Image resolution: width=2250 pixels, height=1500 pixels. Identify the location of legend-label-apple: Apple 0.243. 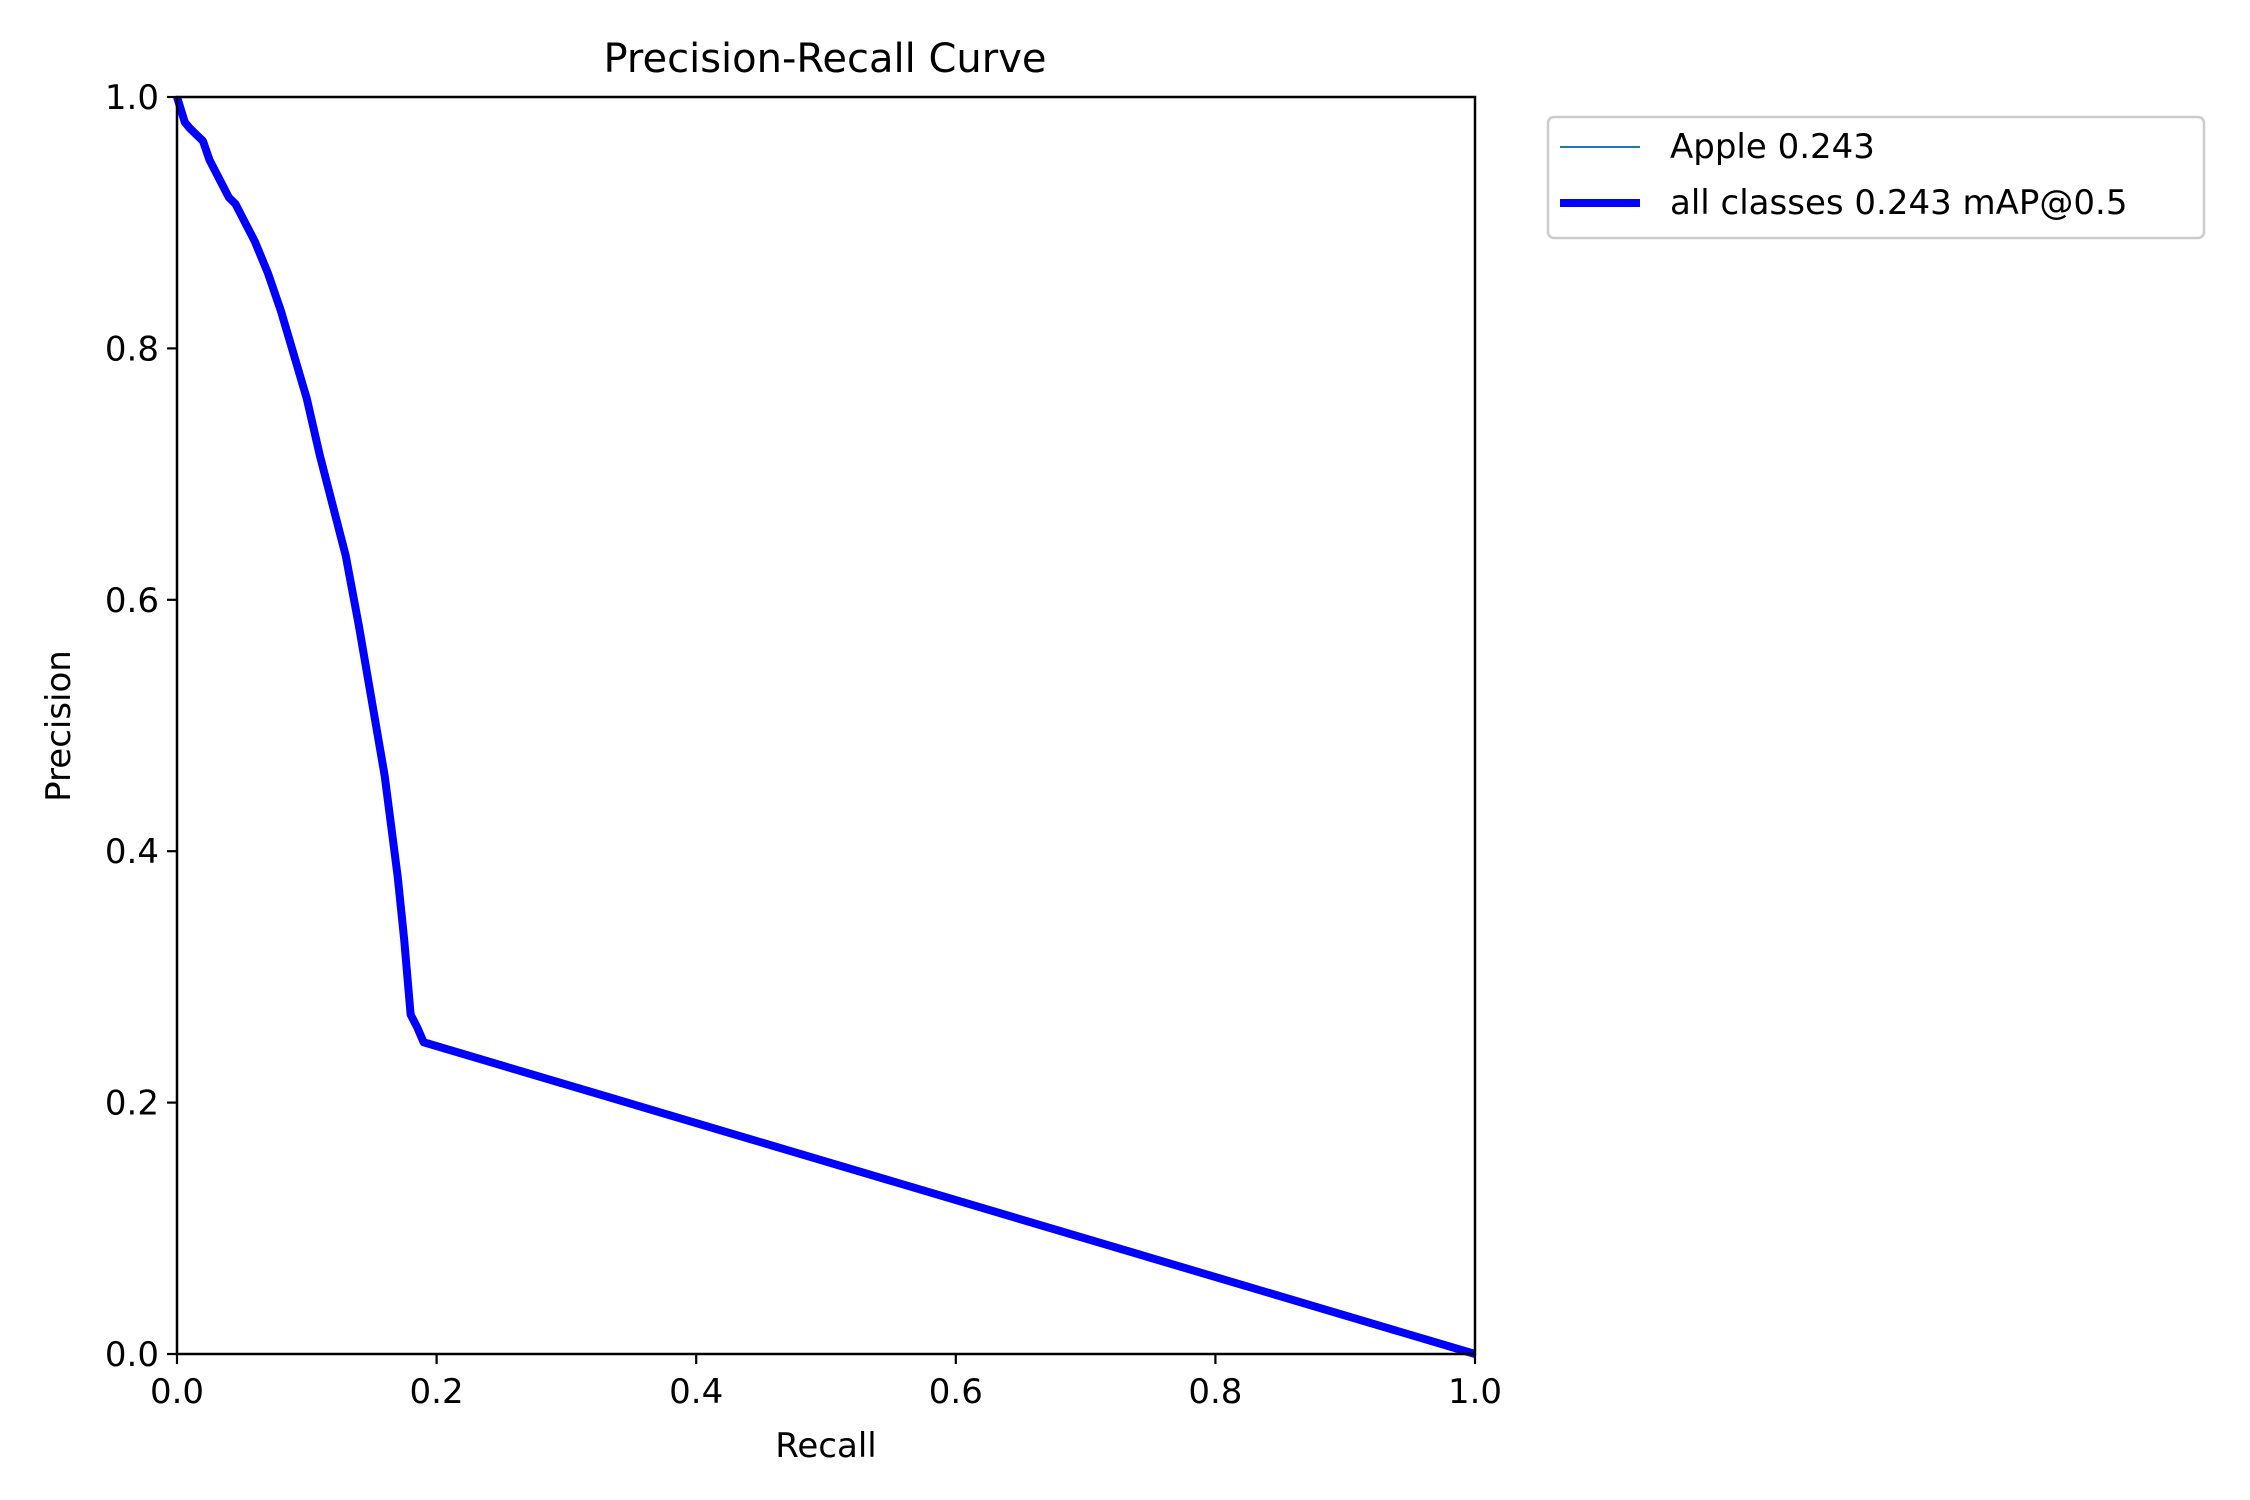
(1772, 147).